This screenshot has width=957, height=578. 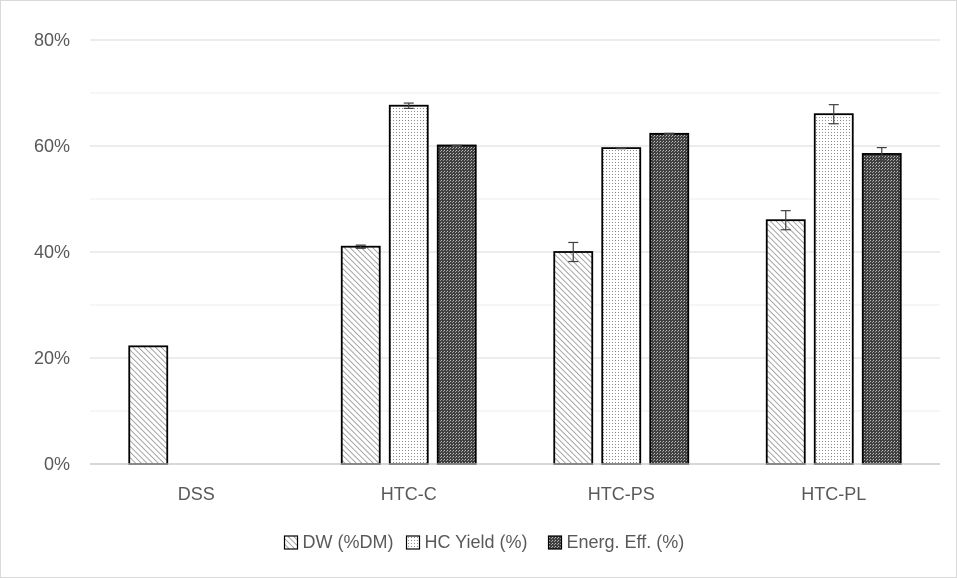 I want to click on y-tick-label: 20%, so click(x=52, y=358).